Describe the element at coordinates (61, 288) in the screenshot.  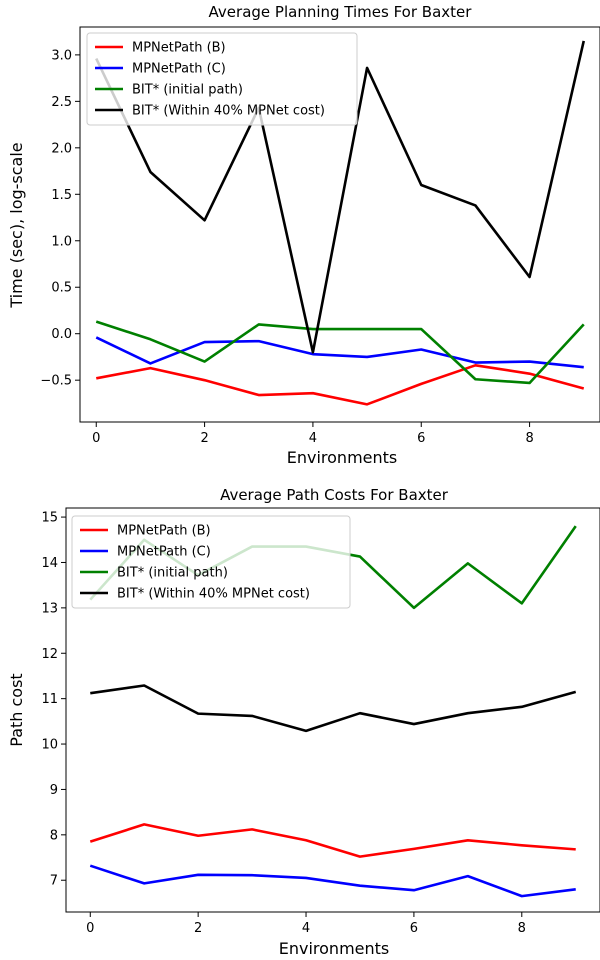
I see `y-tick-label: 0.5` at that location.